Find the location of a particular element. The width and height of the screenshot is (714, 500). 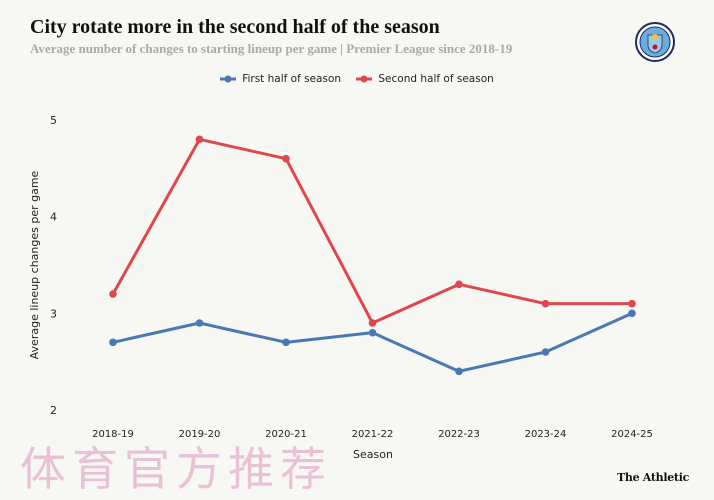

manchester-city-logo is located at coordinates (655, 42).